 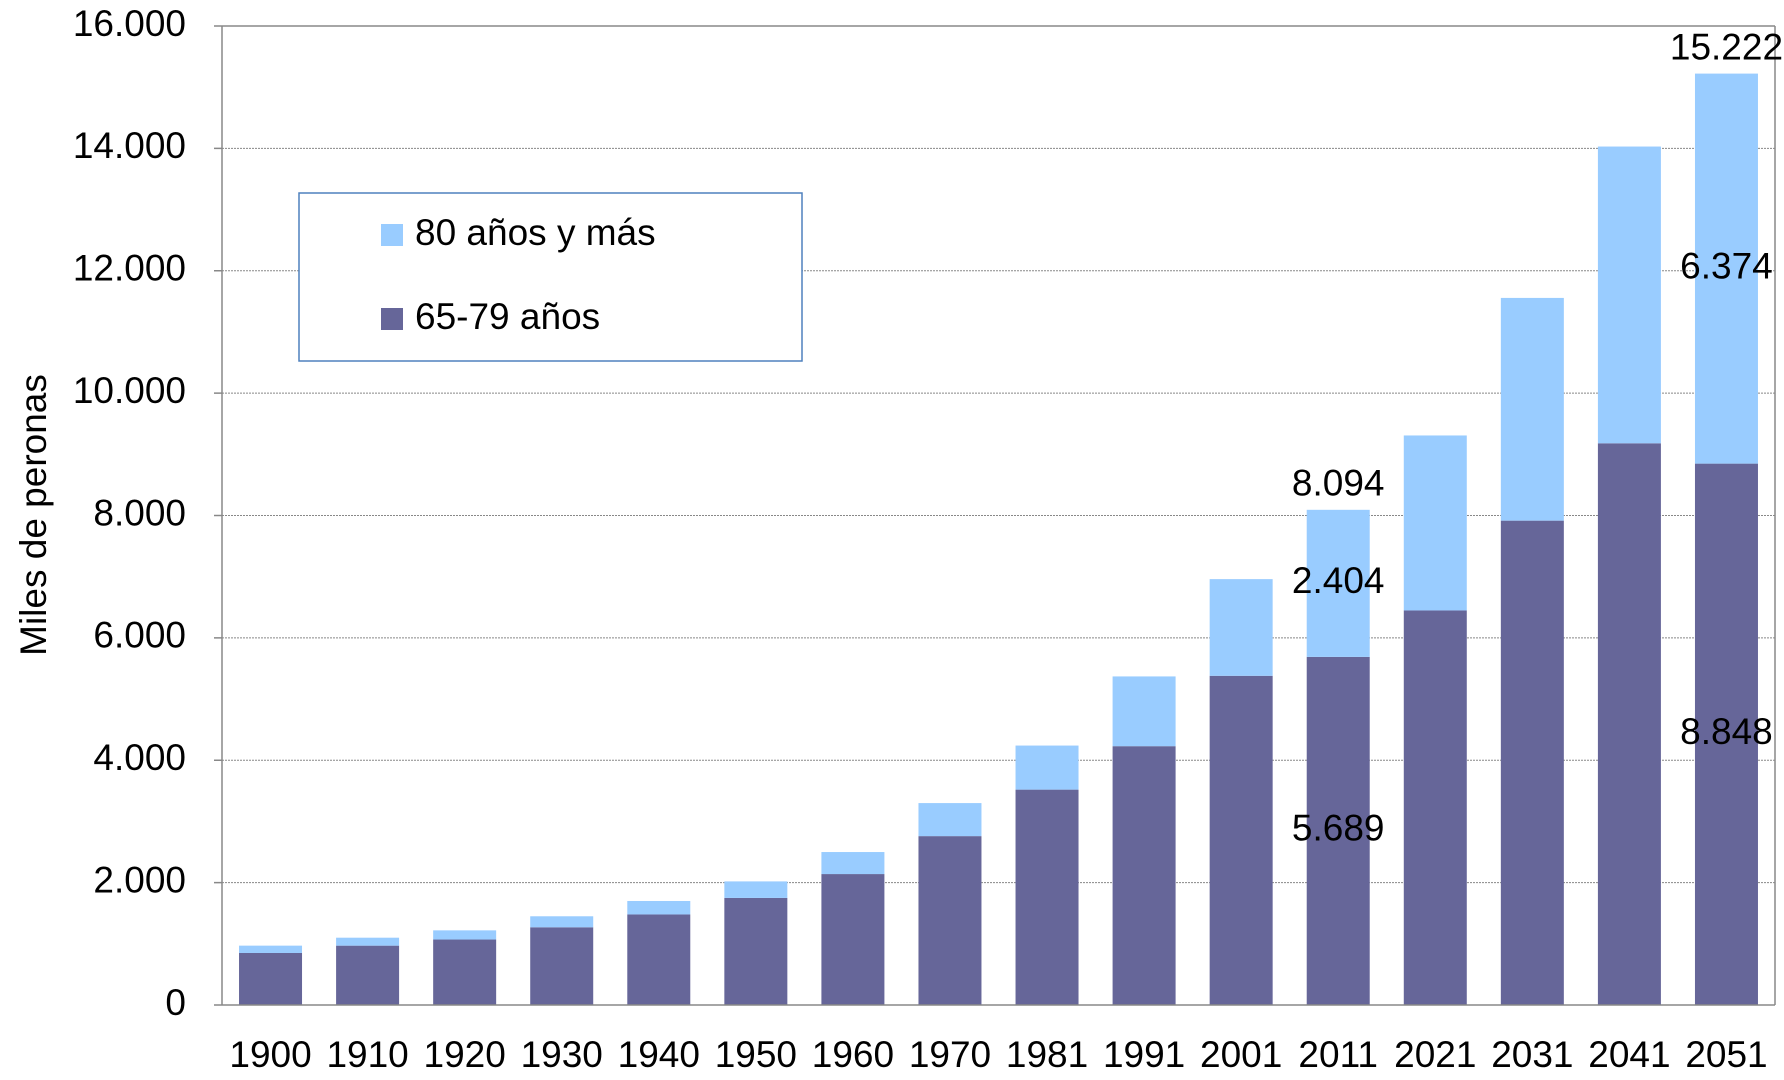 What do you see at coordinates (139, 879) in the screenshot?
I see `y-tick-label: 2.000` at bounding box center [139, 879].